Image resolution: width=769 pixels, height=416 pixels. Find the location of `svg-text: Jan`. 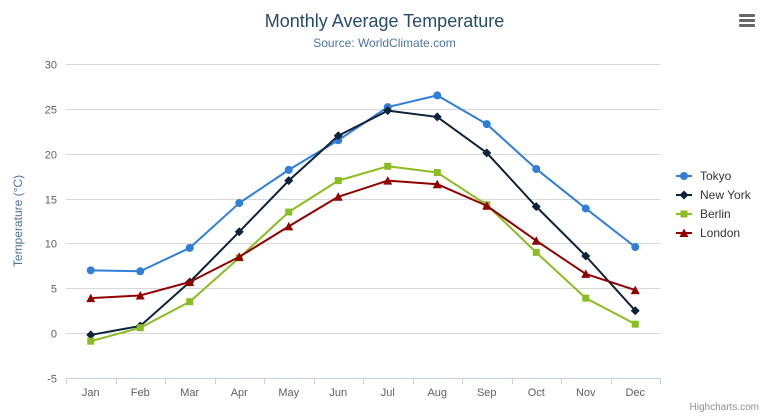

svg-text: Jan is located at coordinates (91, 393).